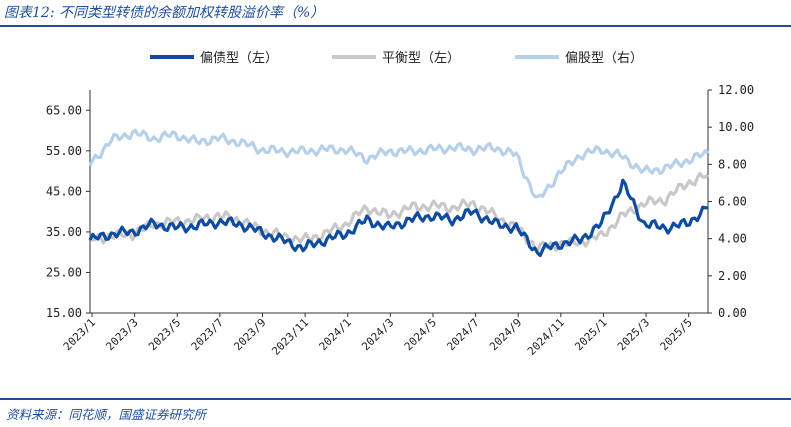 The image size is (791, 427). Describe the element at coordinates (64, 313) in the screenshot. I see `left-tick-label: 15.00` at that location.